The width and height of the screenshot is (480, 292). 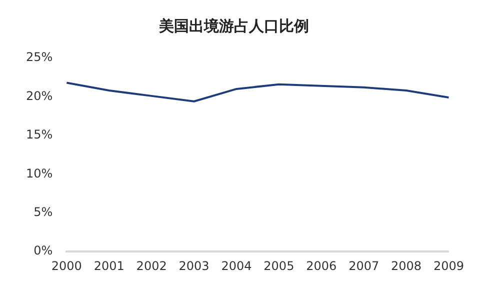 I want to click on y-tick-label: 5%, so click(x=43, y=212).